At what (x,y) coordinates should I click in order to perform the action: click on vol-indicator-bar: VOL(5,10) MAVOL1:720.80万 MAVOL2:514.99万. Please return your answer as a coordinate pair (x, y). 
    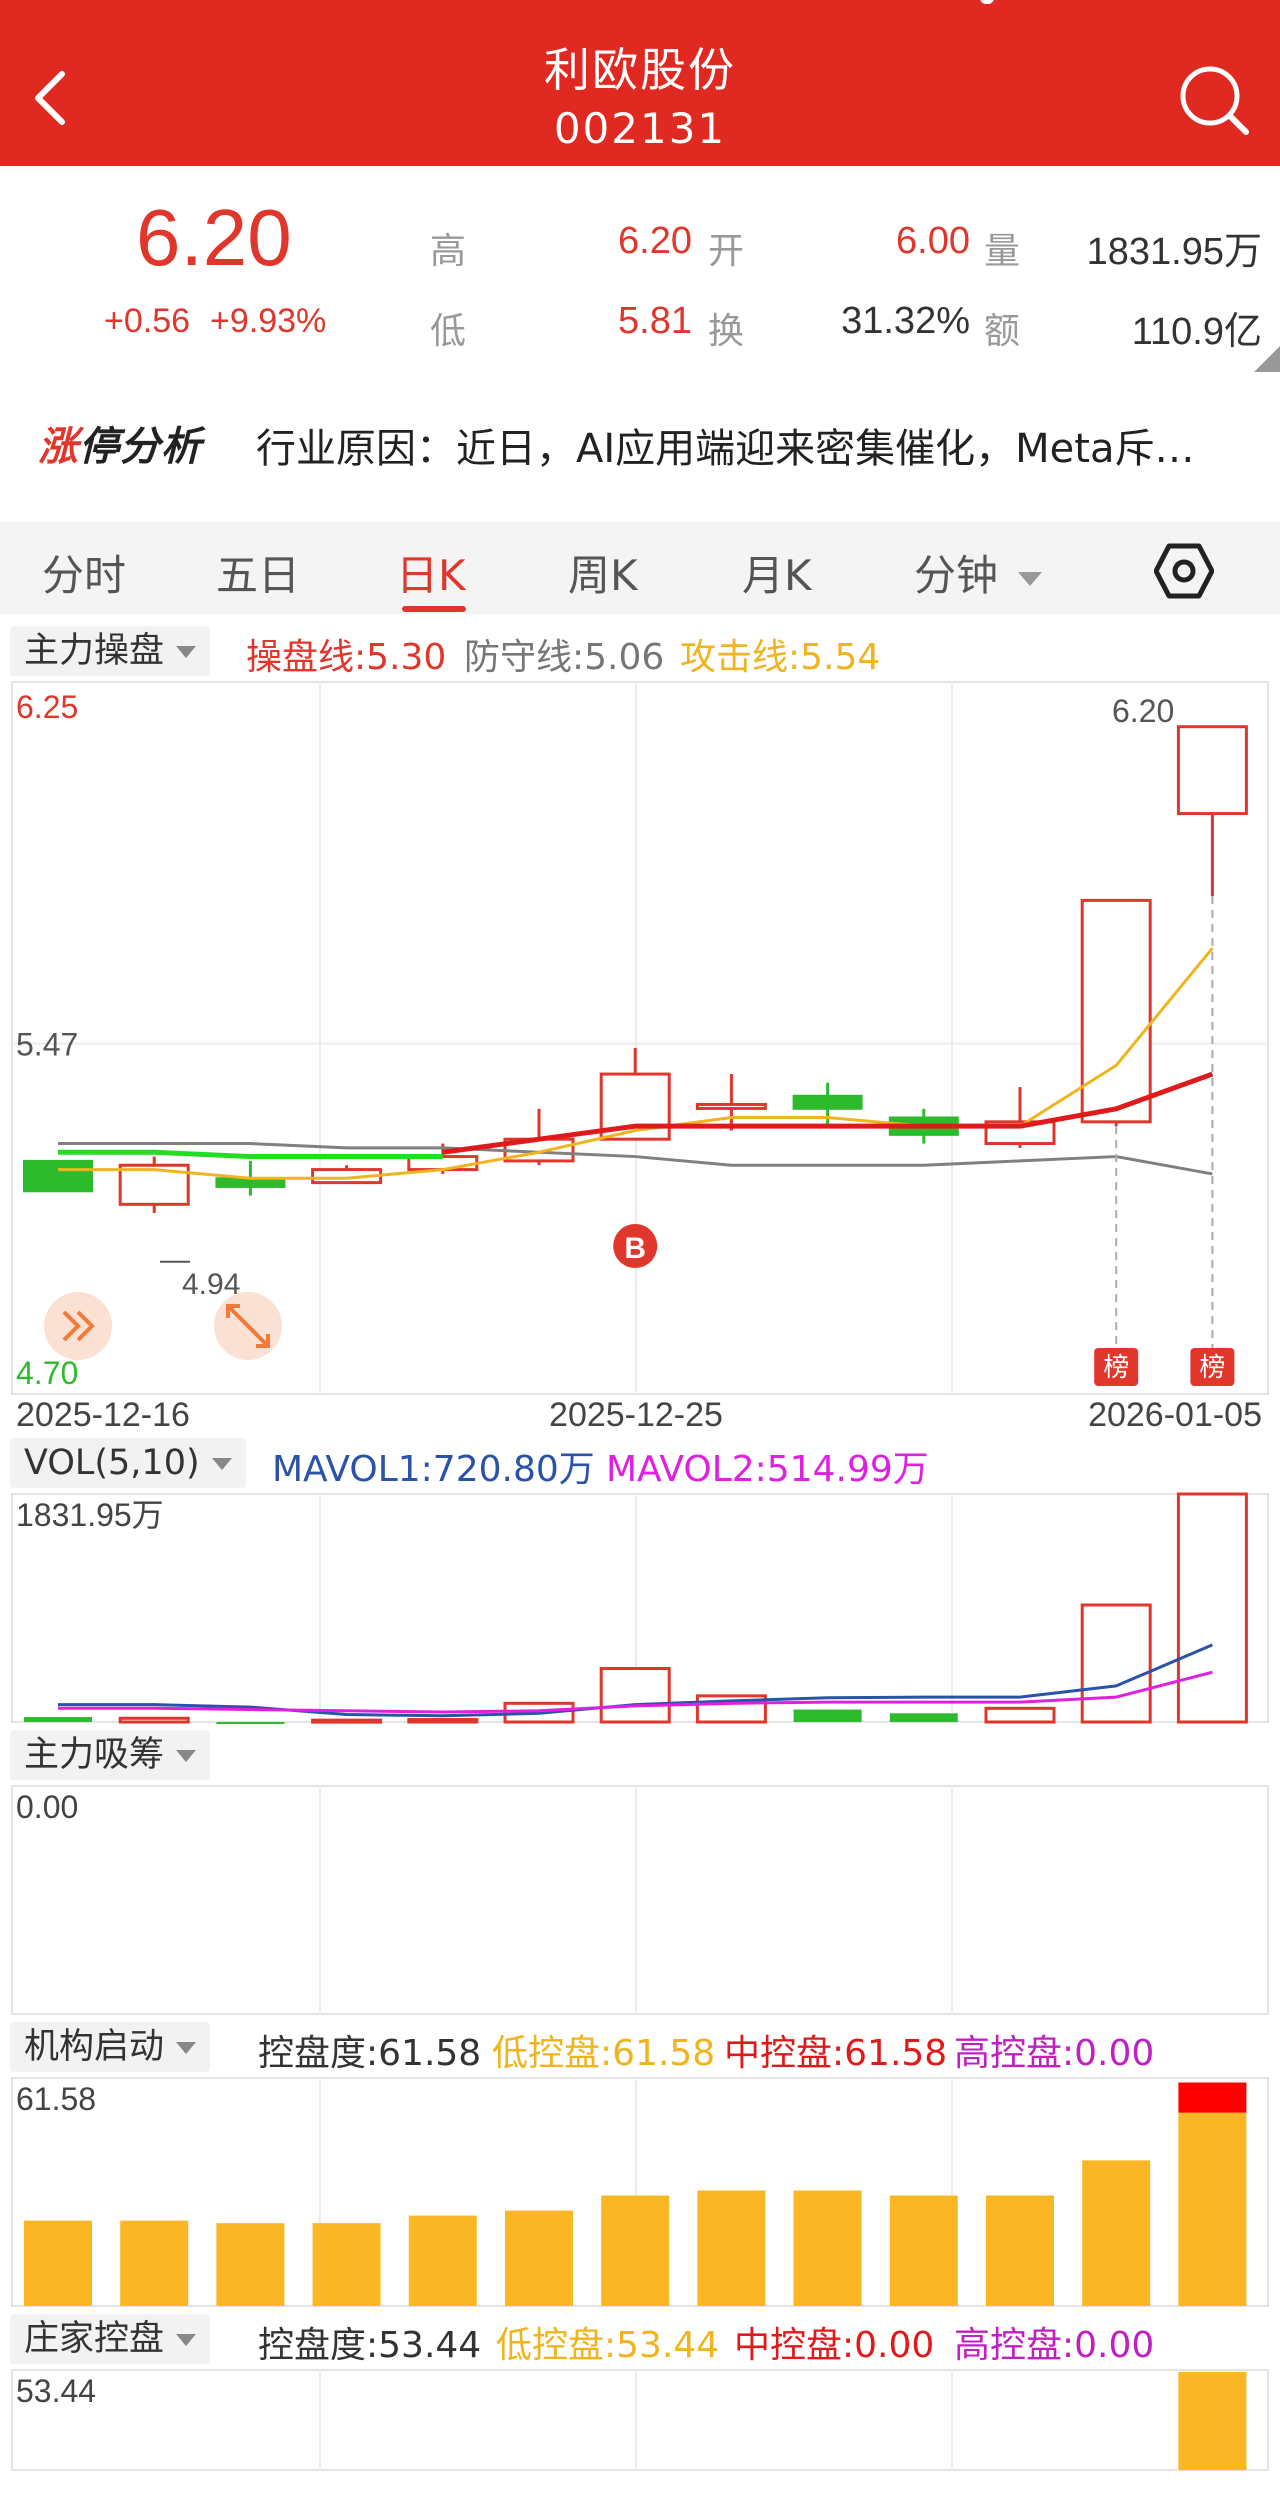
    Looking at the image, I should click on (640, 1462).